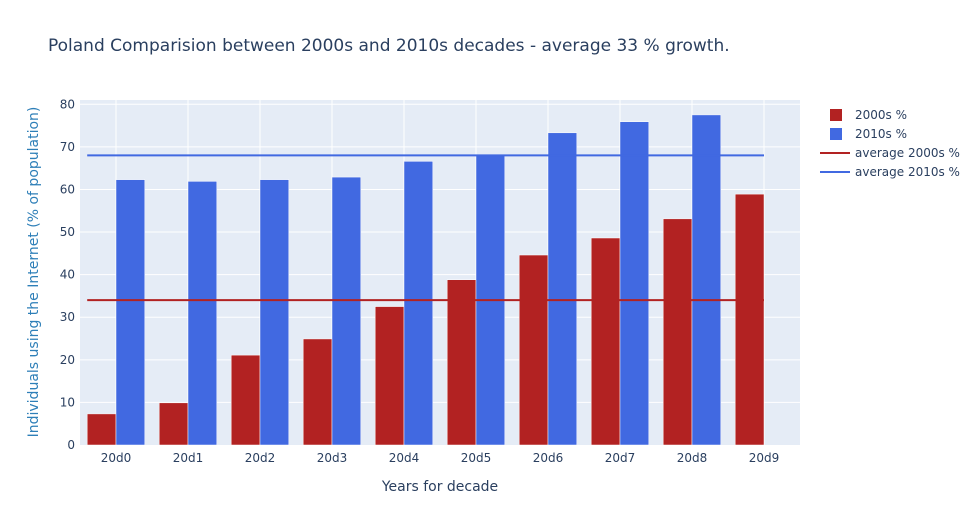 This screenshot has height=525, width=966. What do you see at coordinates (881, 134) in the screenshot?
I see `legend-label: 2010s %` at bounding box center [881, 134].